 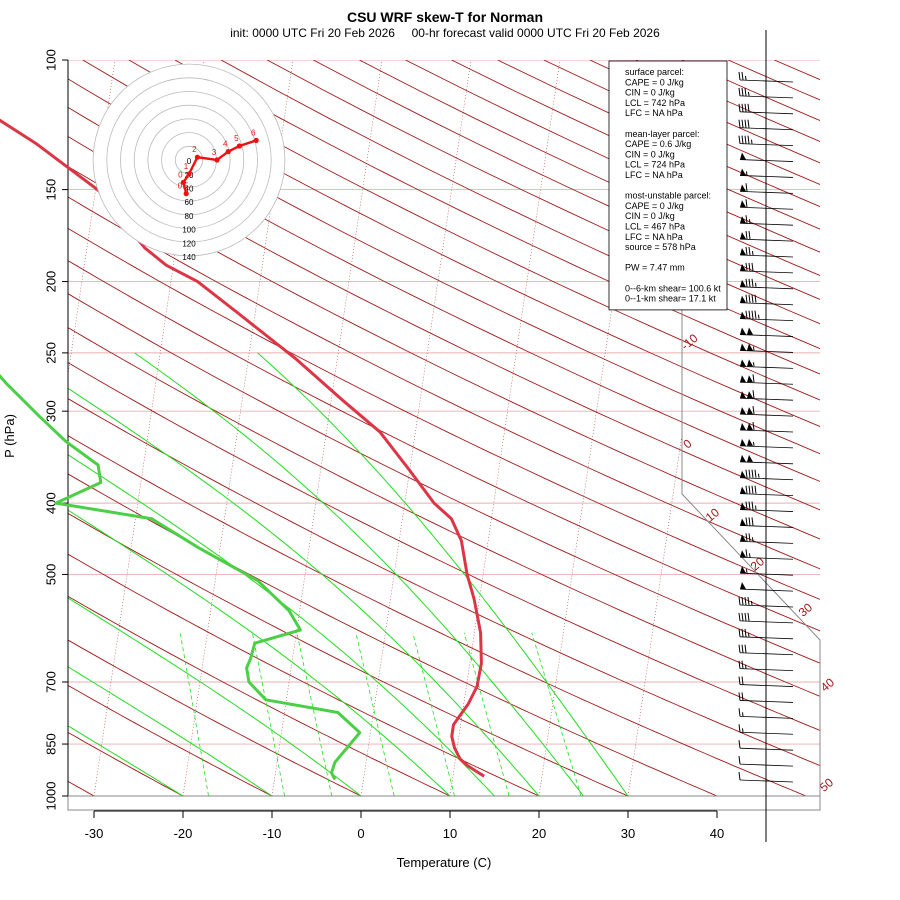 What do you see at coordinates (194, 149) in the screenshot?
I see `hodograph-point-label: 2` at bounding box center [194, 149].